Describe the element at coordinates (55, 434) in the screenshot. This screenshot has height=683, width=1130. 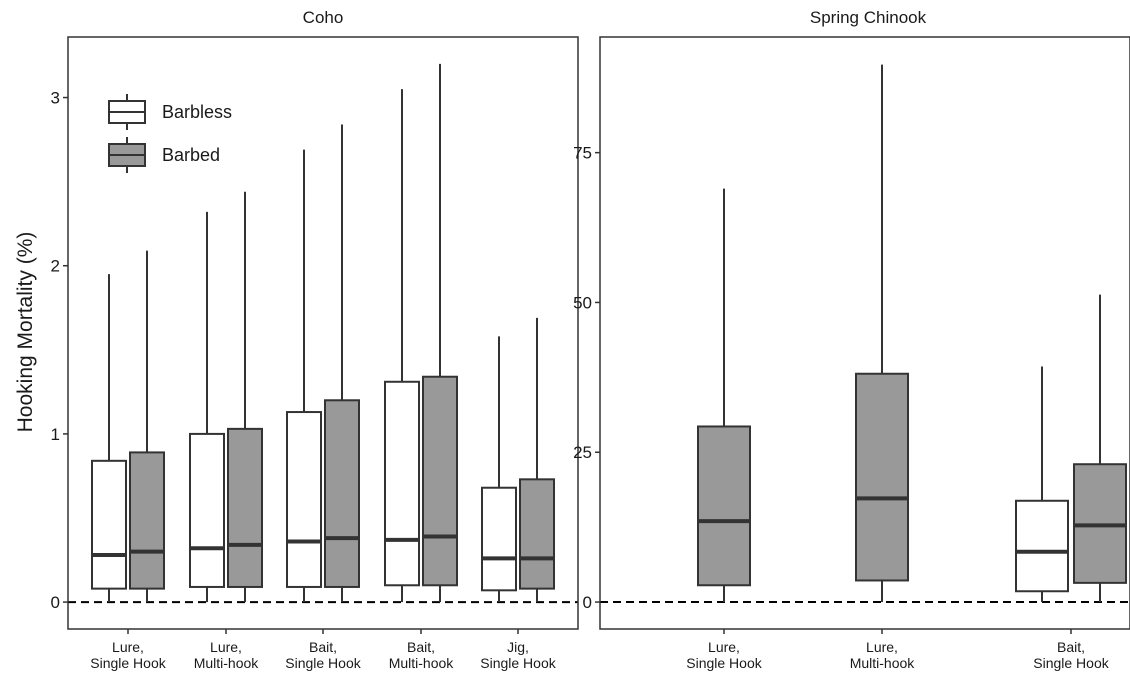
I see `y-tick-label: 1` at that location.